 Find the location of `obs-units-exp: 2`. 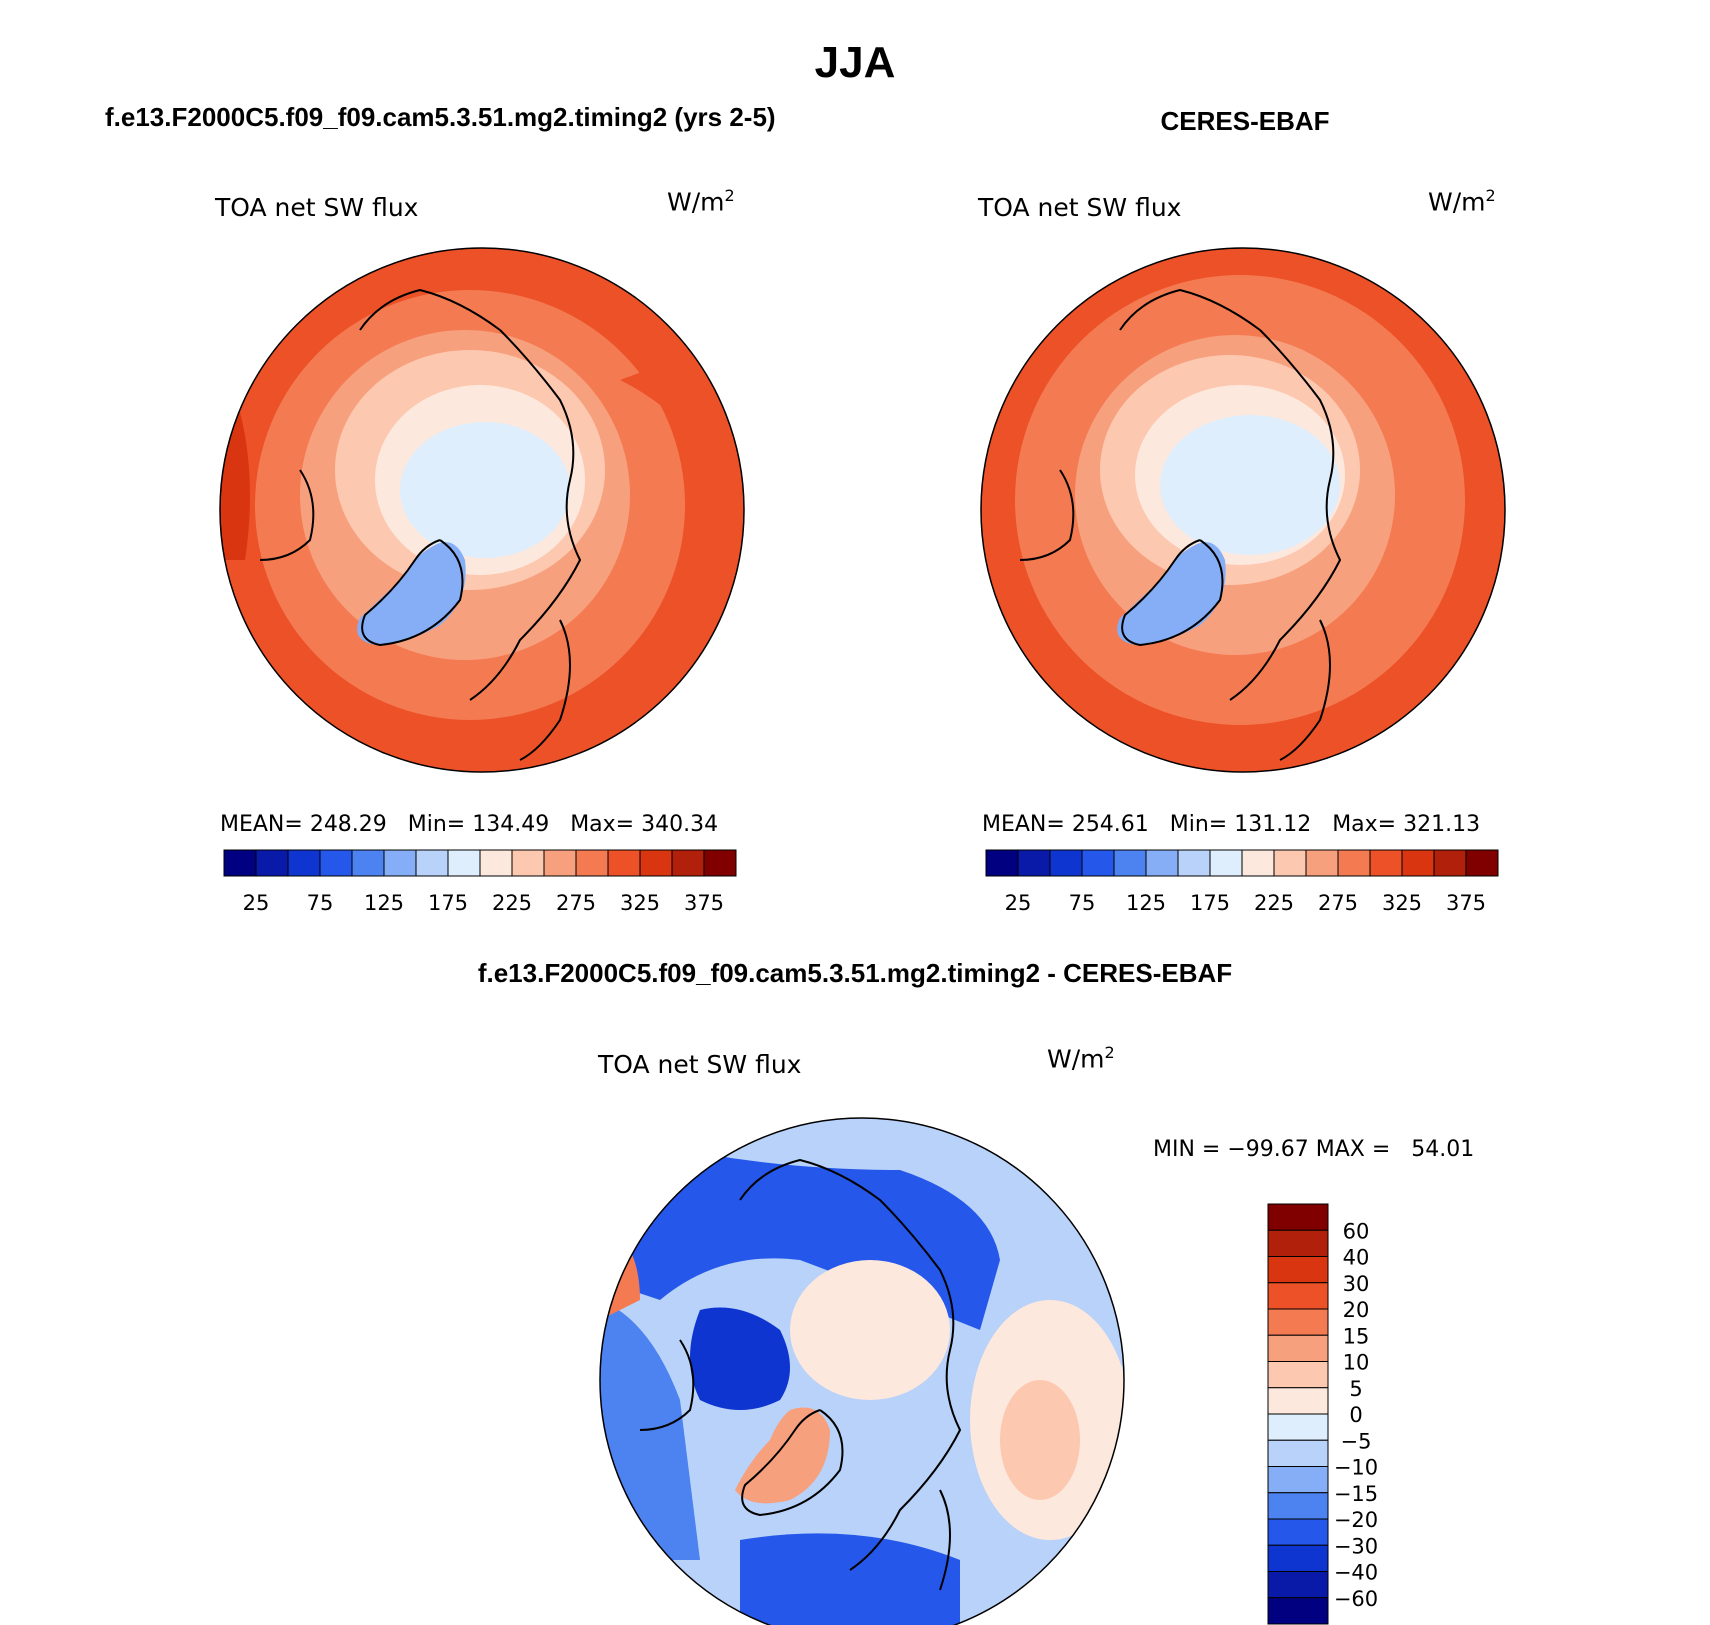

obs-units-exp: 2 is located at coordinates (1490, 195).